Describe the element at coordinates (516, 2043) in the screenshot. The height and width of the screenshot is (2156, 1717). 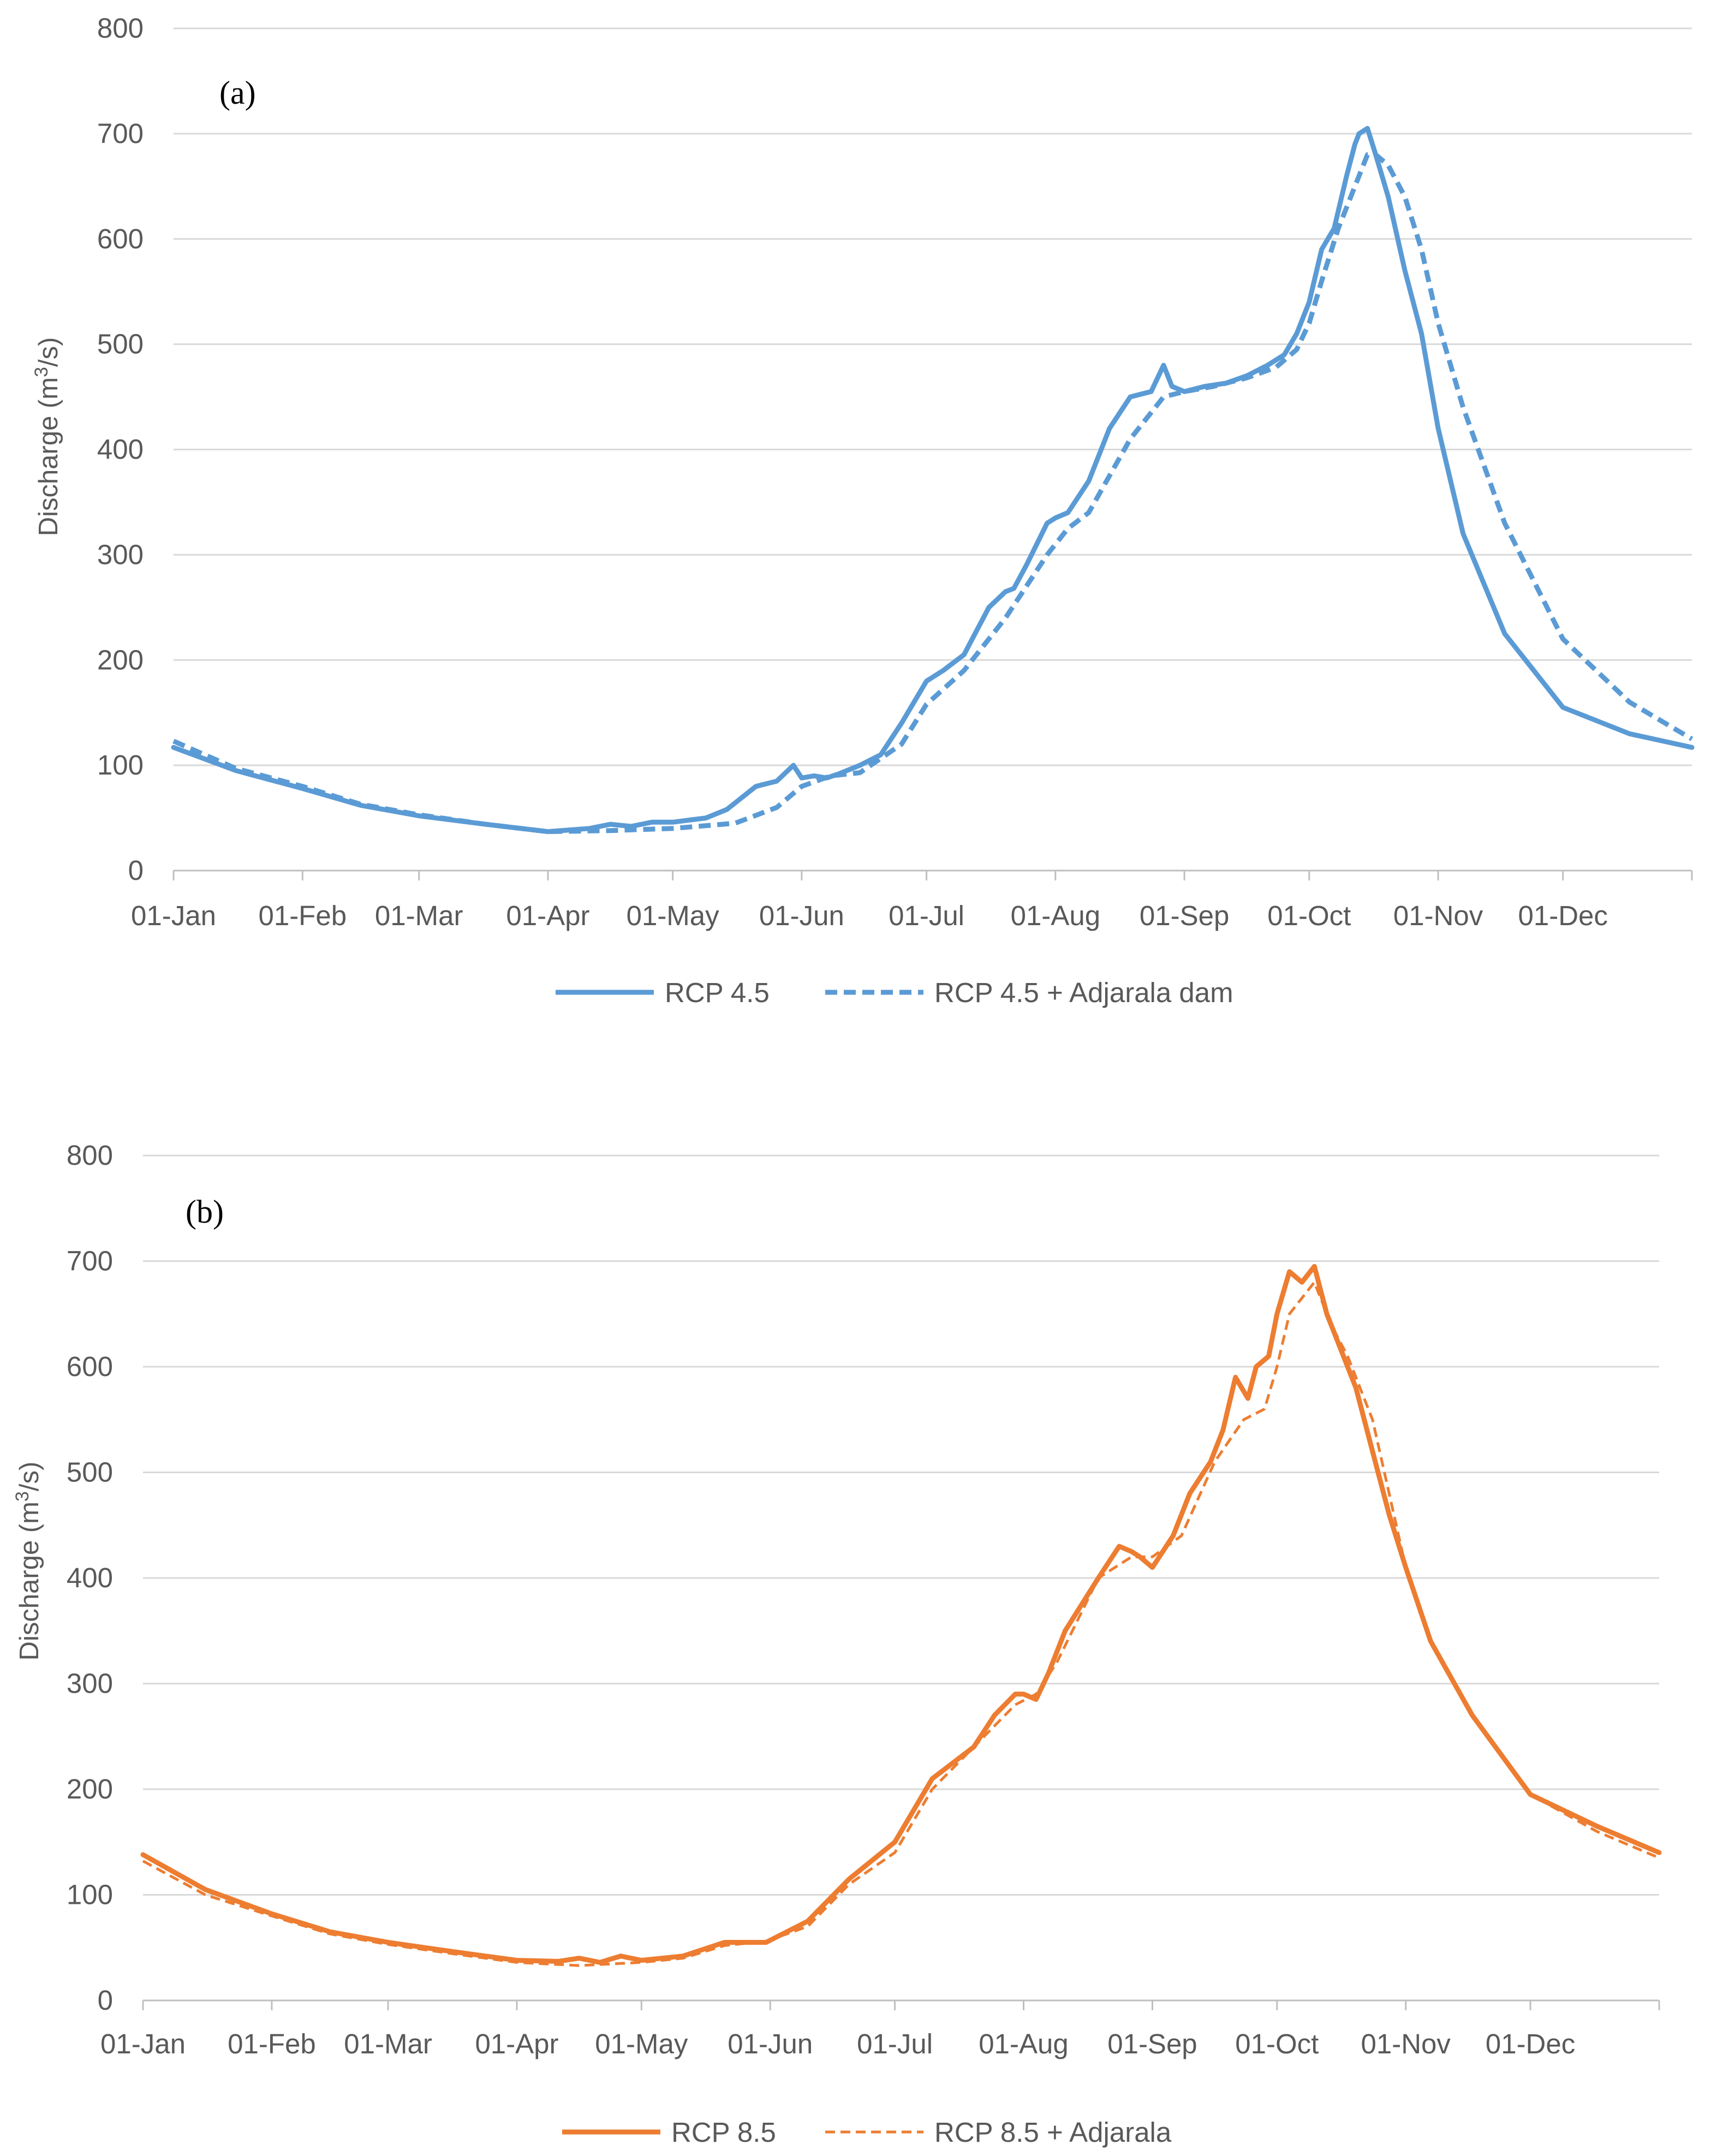
I see `x-tick-b-01-Apr: 01-Apr` at that location.